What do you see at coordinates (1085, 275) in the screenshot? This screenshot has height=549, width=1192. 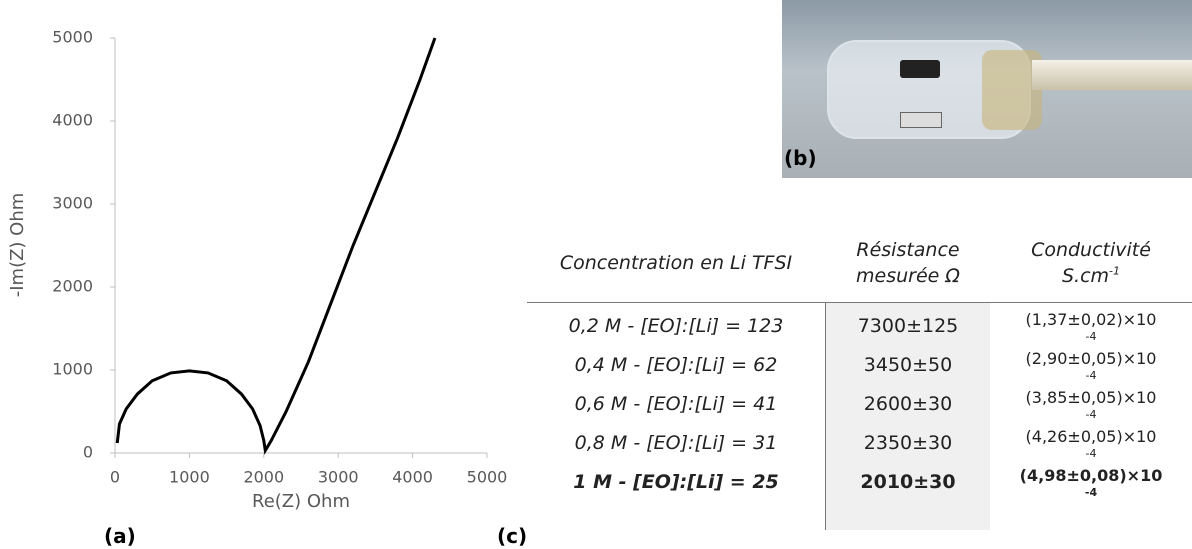 I see `cell-text: S.cm` at bounding box center [1085, 275].